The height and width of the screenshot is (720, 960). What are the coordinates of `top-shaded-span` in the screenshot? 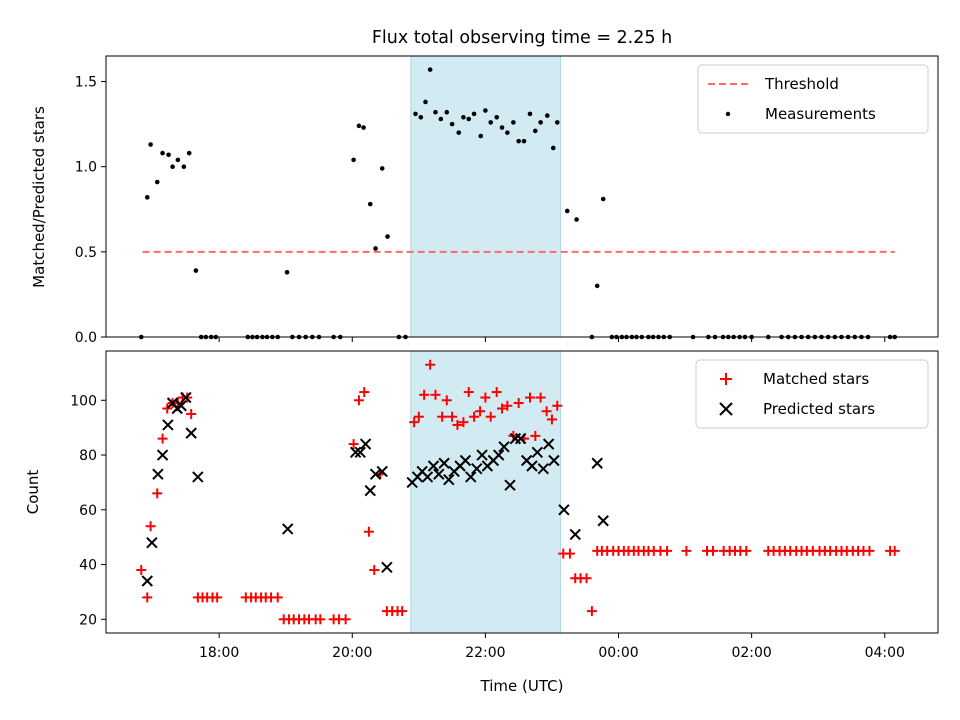 It's located at (486, 196).